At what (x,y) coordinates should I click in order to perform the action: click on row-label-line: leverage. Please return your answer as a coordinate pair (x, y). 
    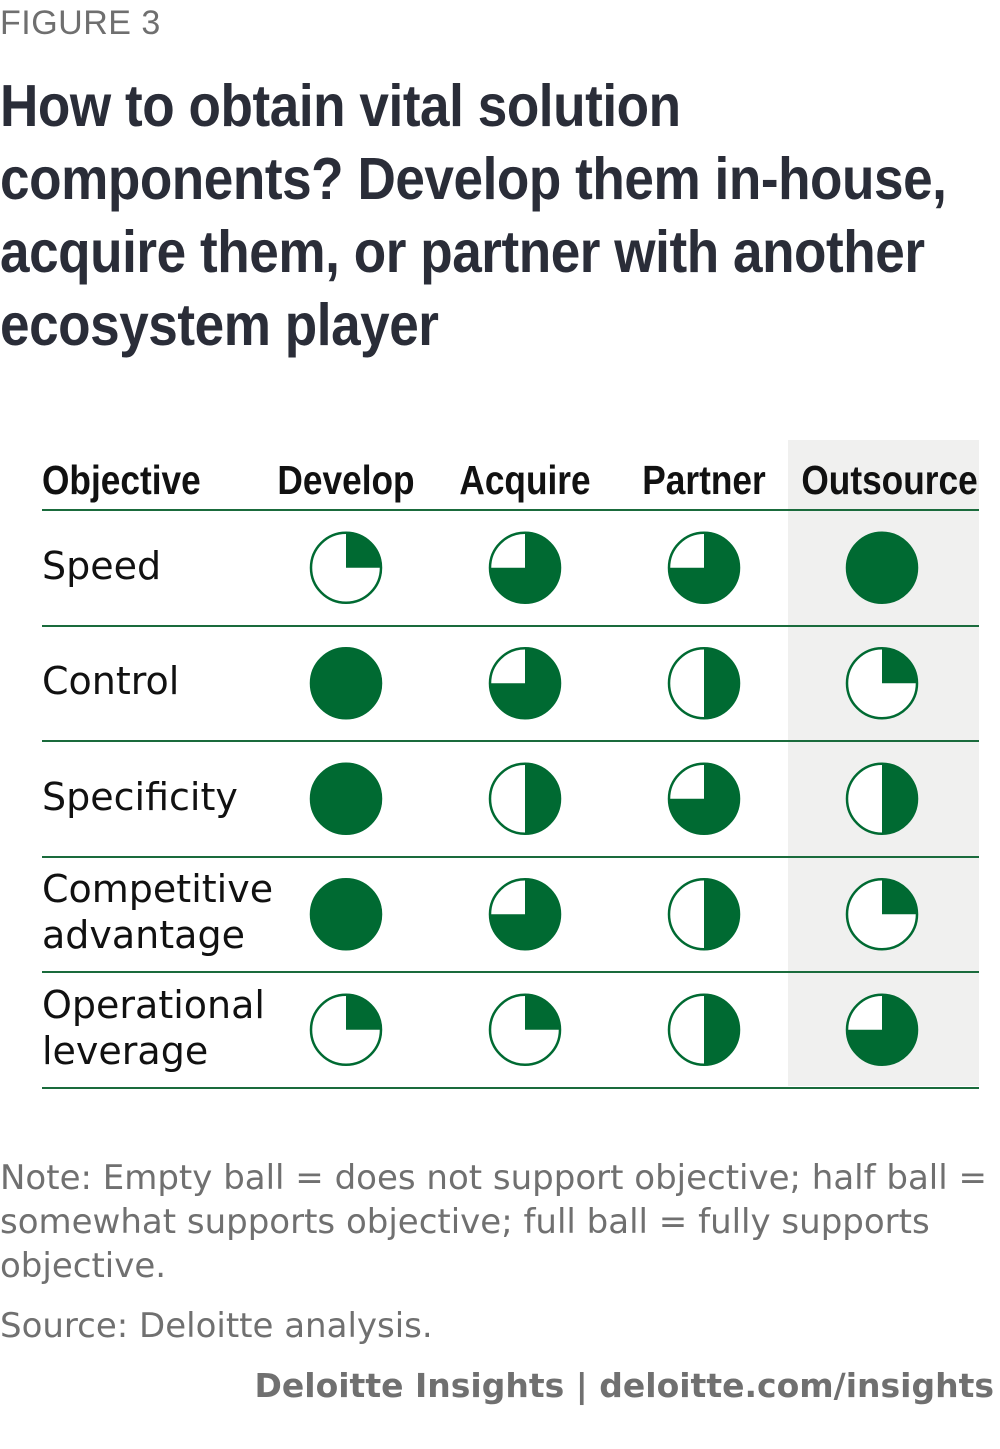
    Looking at the image, I should click on (125, 1050).